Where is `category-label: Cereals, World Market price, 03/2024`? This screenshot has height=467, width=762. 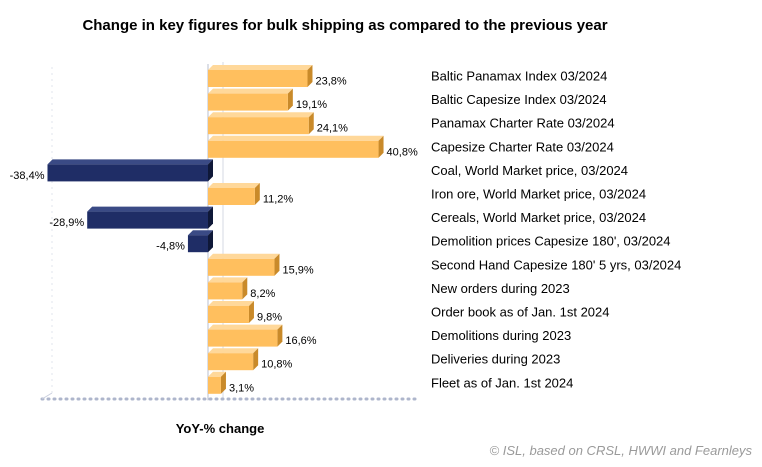
category-label: Cereals, World Market price, 03/2024 is located at coordinates (538, 217).